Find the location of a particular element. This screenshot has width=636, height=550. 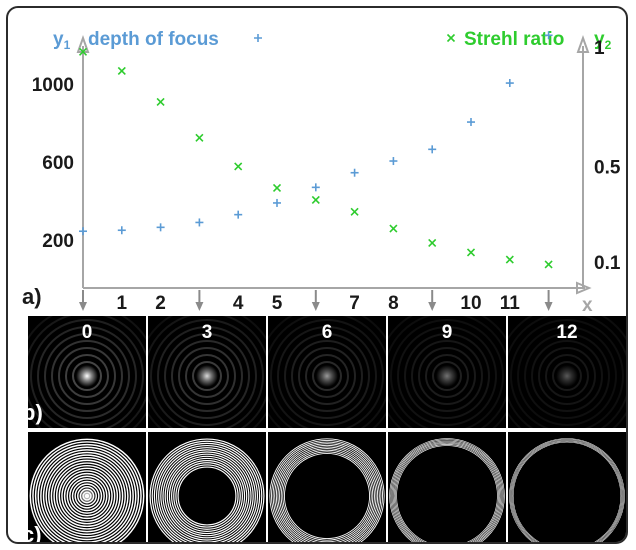

x-tick-label: 10 is located at coordinates (470, 303).